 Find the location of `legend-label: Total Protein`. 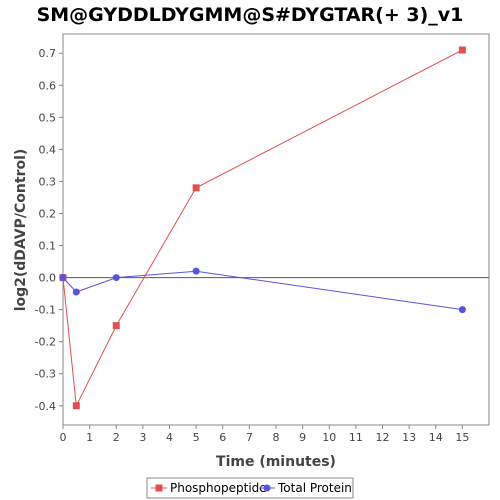

legend-label: Total Protein is located at coordinates (314, 488).